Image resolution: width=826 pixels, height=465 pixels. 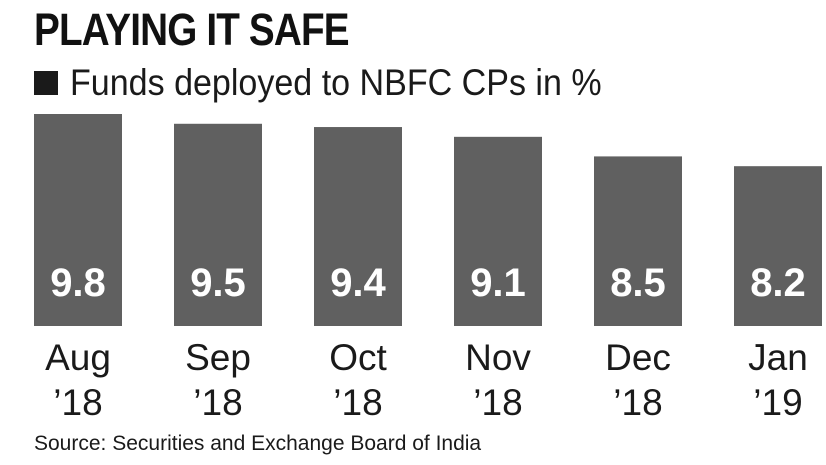 I want to click on x-tick-month-aug: Aug, so click(x=78, y=357).